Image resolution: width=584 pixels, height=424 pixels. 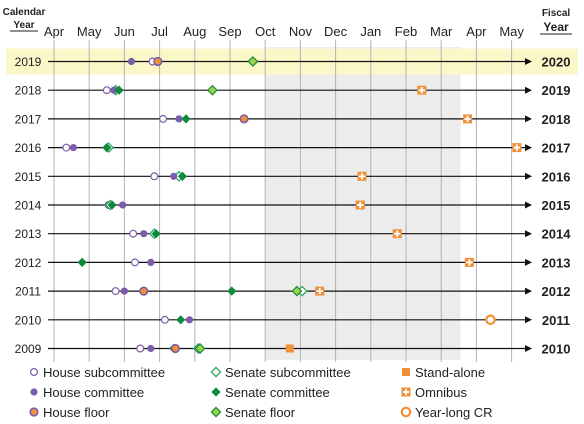 What do you see at coordinates (277, 392) in the screenshot?
I see `legend-label: Senate committee` at bounding box center [277, 392].